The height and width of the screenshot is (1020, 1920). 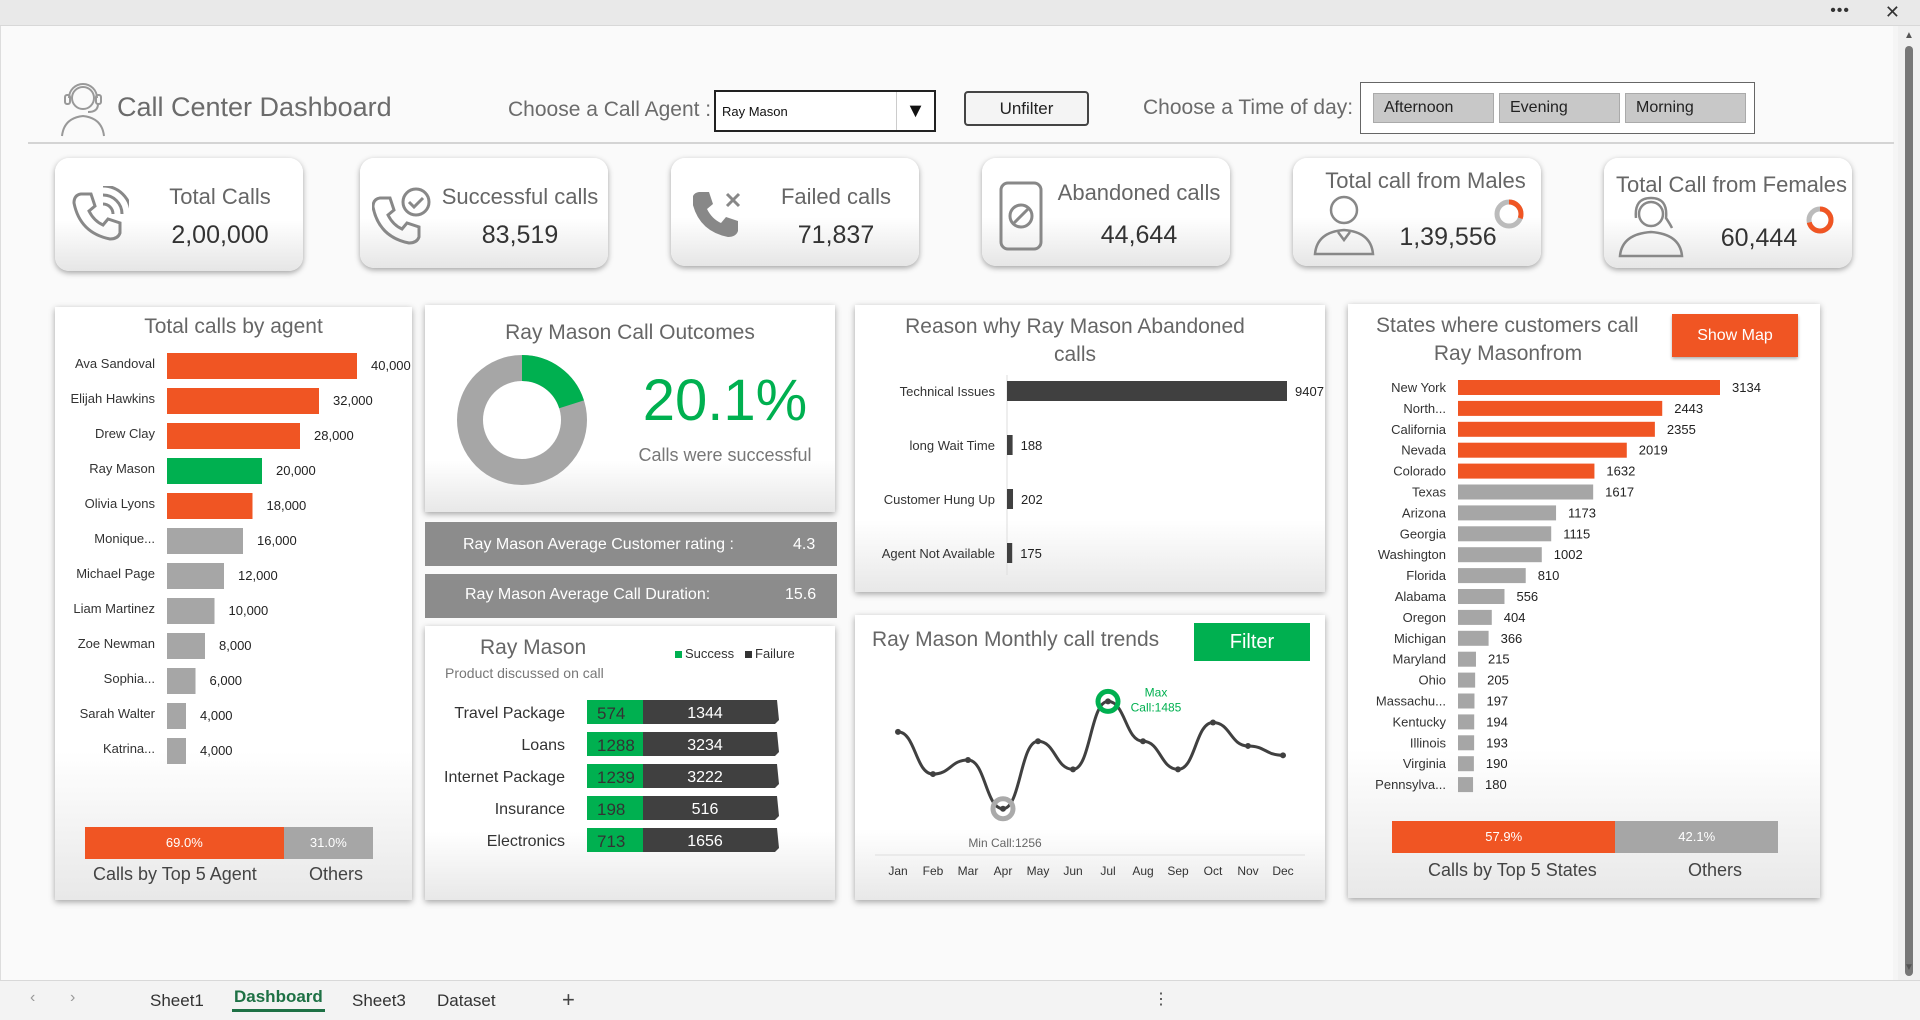 I want to click on state-value-label: 1115, so click(x=1576, y=533).